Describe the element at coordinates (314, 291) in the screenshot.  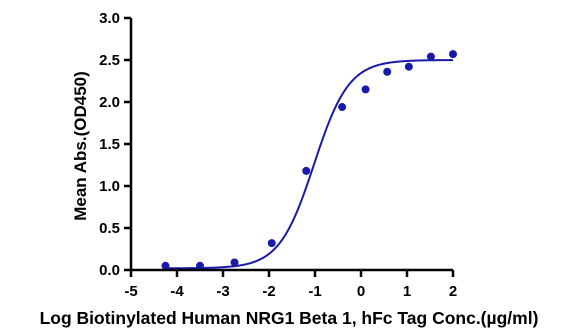
I see `x-tick-label: -1` at that location.